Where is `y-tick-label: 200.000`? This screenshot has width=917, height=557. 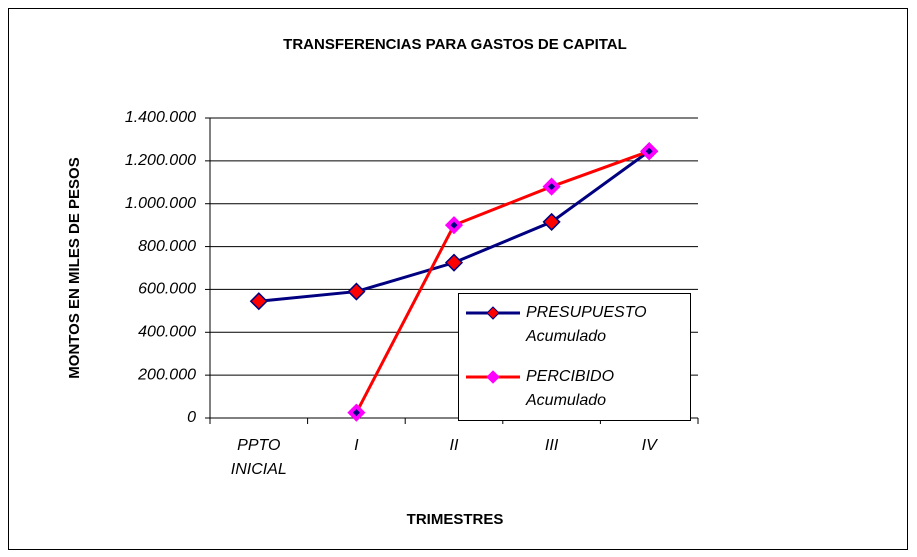 y-tick-label: 200.000 is located at coordinates (166, 374).